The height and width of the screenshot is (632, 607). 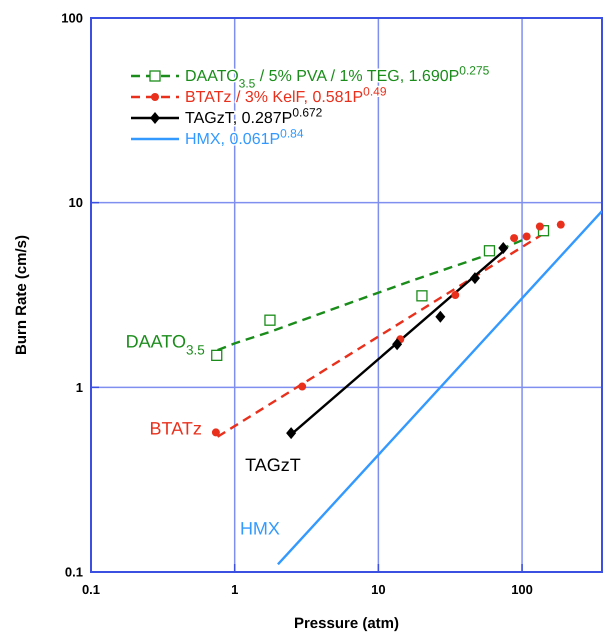 What do you see at coordinates (75, 202) in the screenshot?
I see `y-tick-label: 10` at bounding box center [75, 202].